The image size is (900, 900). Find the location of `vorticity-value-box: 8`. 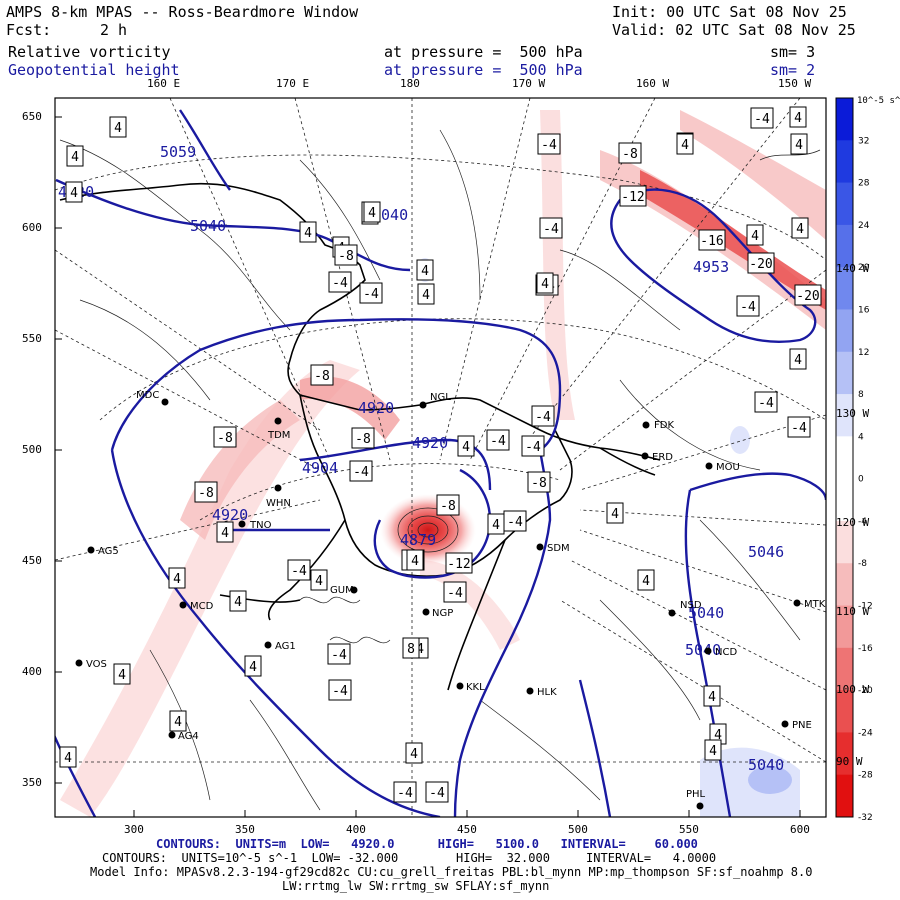

vorticity-value-box: 8 is located at coordinates (411, 648).